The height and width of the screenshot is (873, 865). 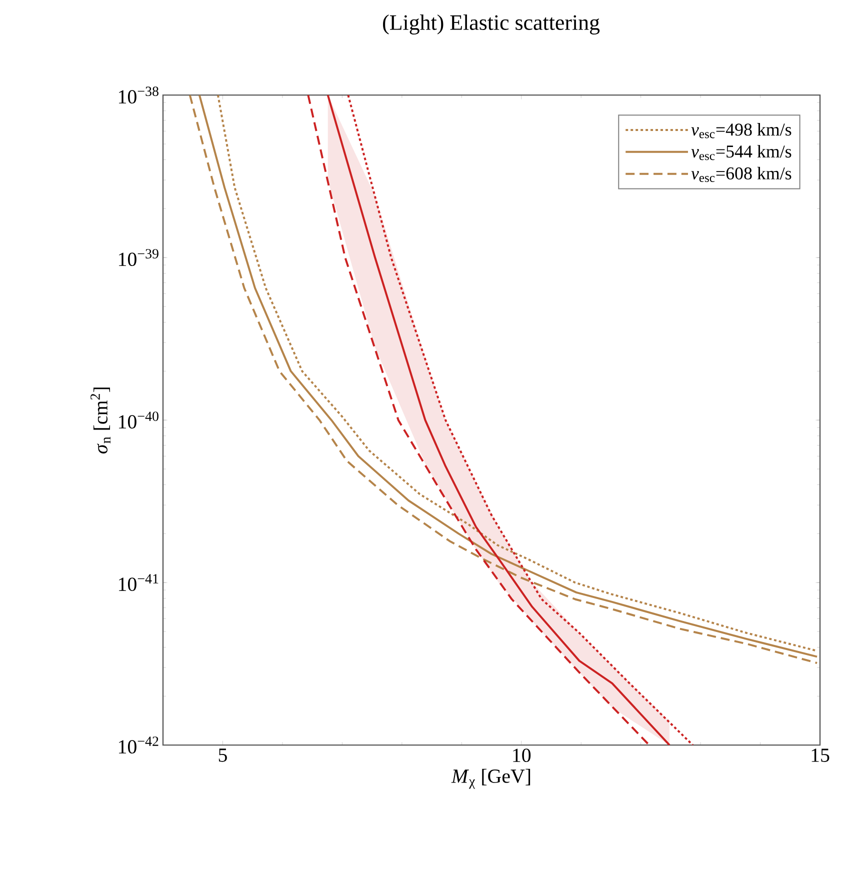 I want to click on x-axis-title: M$_{χ}$ [GeV], so click(x=490, y=778).